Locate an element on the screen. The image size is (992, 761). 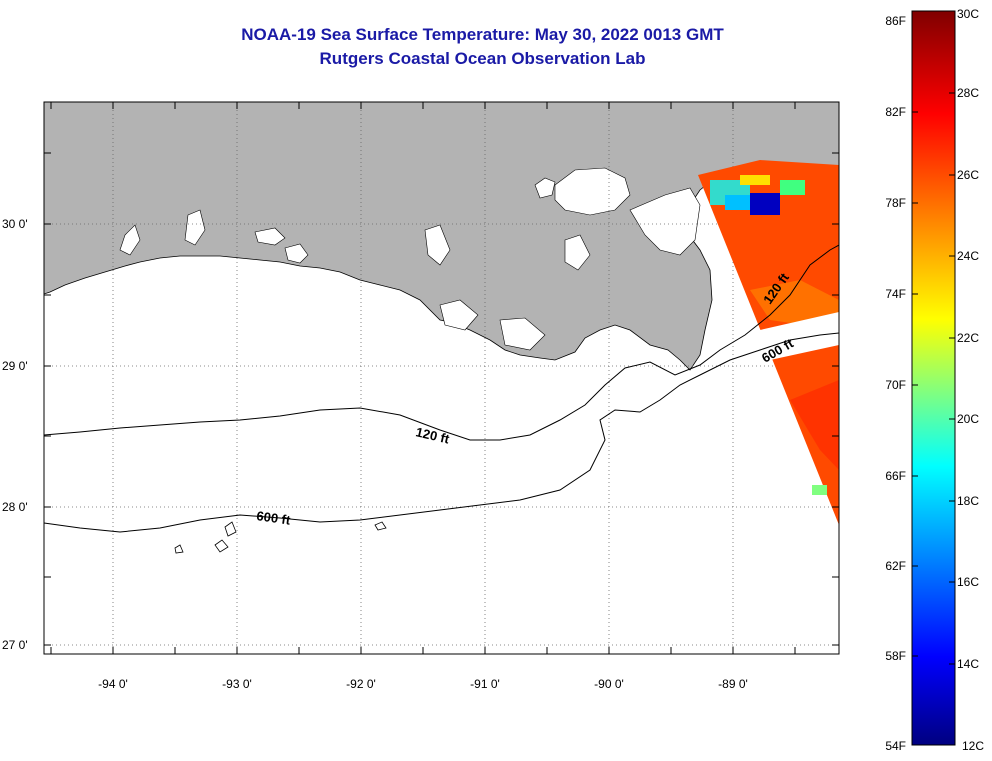
contour-label-600ft-west: 600 ft is located at coordinates (274, 518).